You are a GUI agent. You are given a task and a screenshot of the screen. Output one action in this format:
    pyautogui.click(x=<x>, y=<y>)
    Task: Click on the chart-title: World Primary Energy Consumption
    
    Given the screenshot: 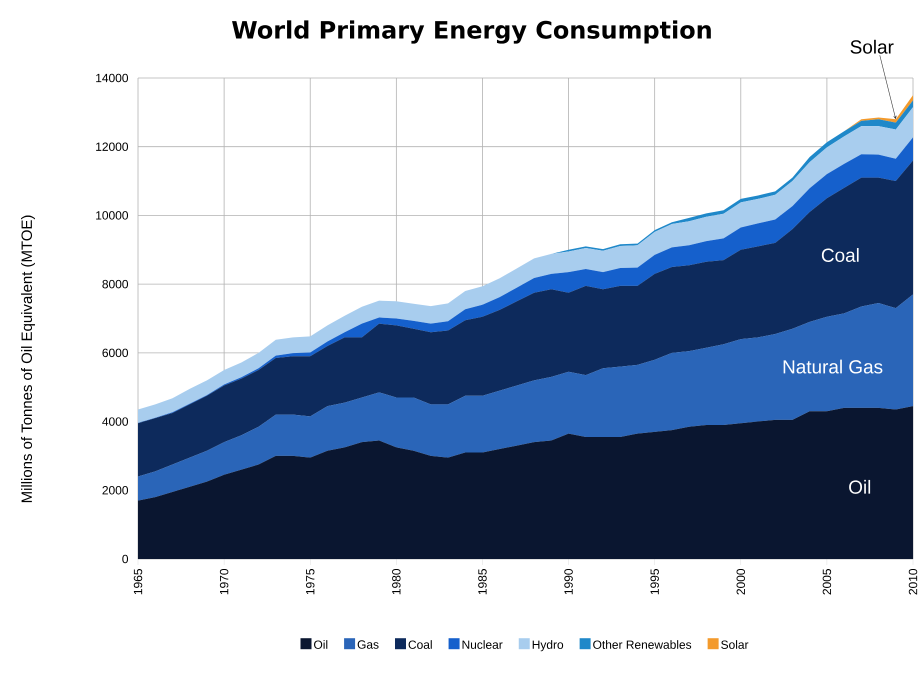 What is the action you would take?
    pyautogui.click(x=471, y=32)
    